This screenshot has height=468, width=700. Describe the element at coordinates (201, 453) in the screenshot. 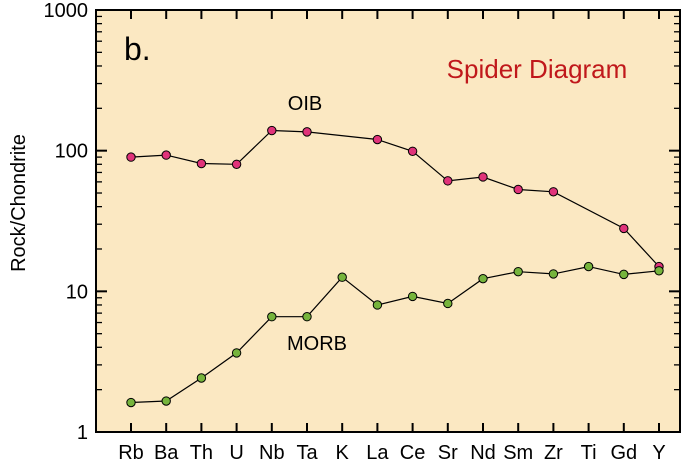

I see `x-tick-label: Th` at that location.